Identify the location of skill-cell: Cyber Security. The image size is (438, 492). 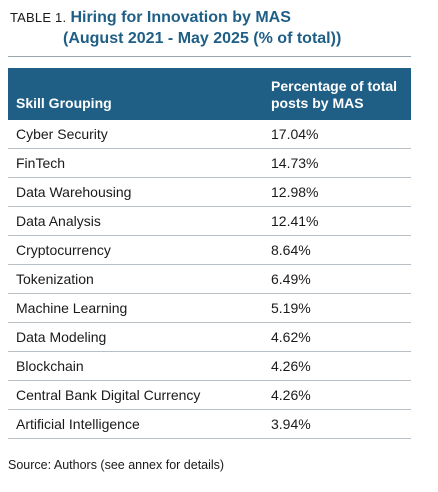
(135, 134).